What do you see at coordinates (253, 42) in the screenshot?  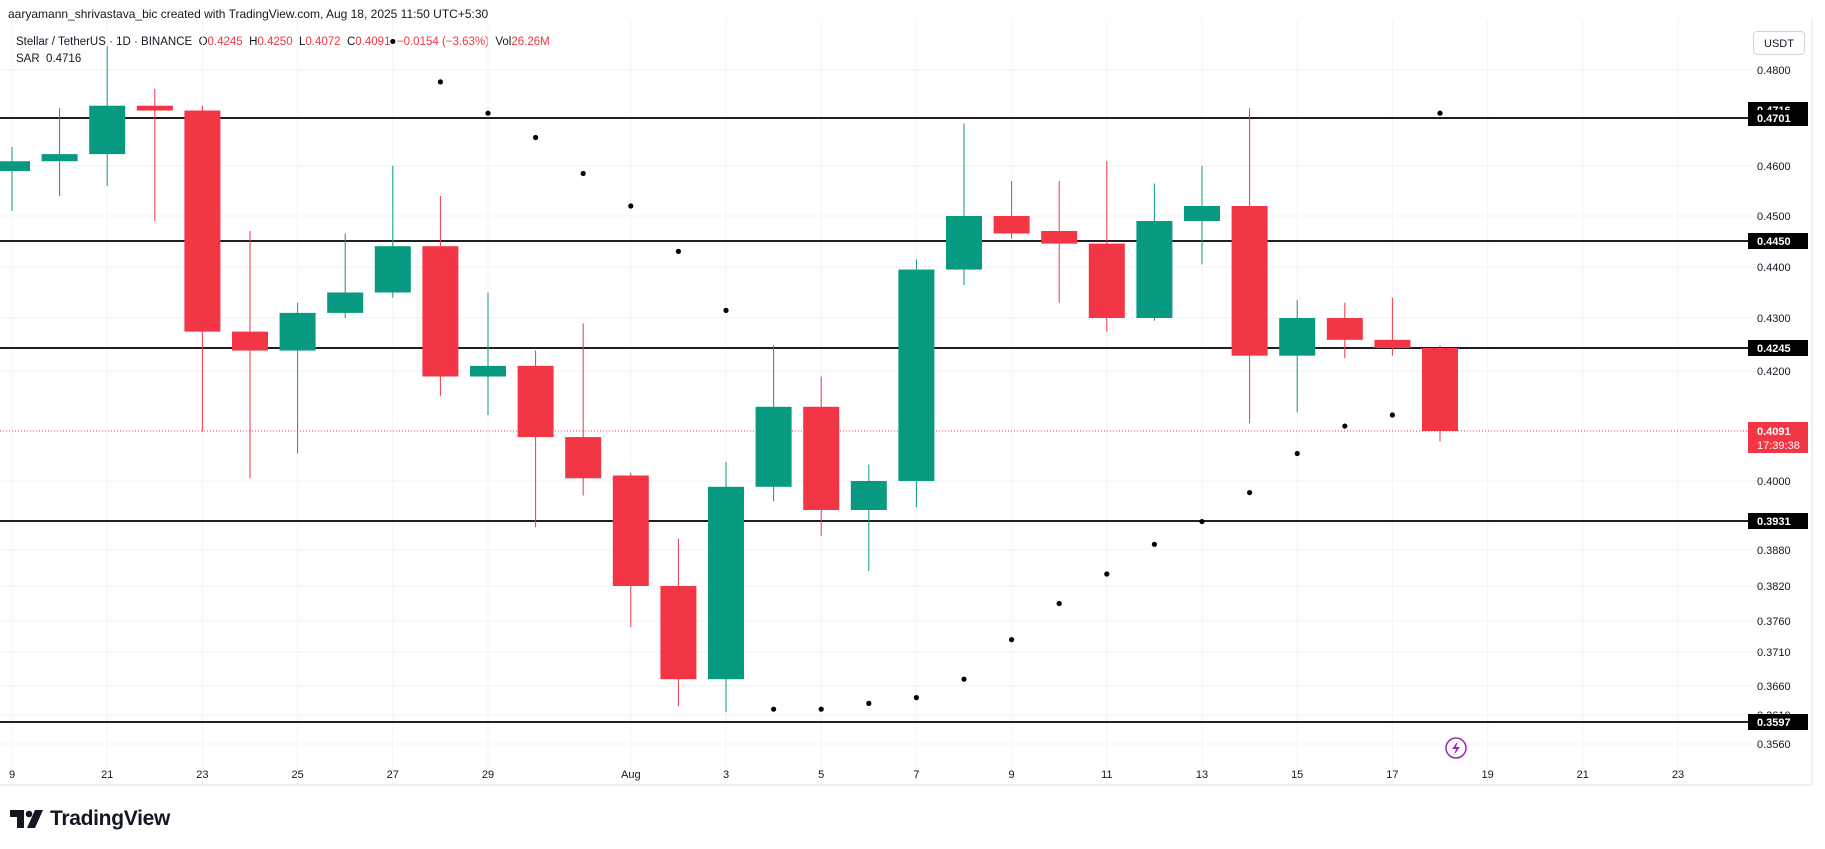 I see `high-label: H` at bounding box center [253, 42].